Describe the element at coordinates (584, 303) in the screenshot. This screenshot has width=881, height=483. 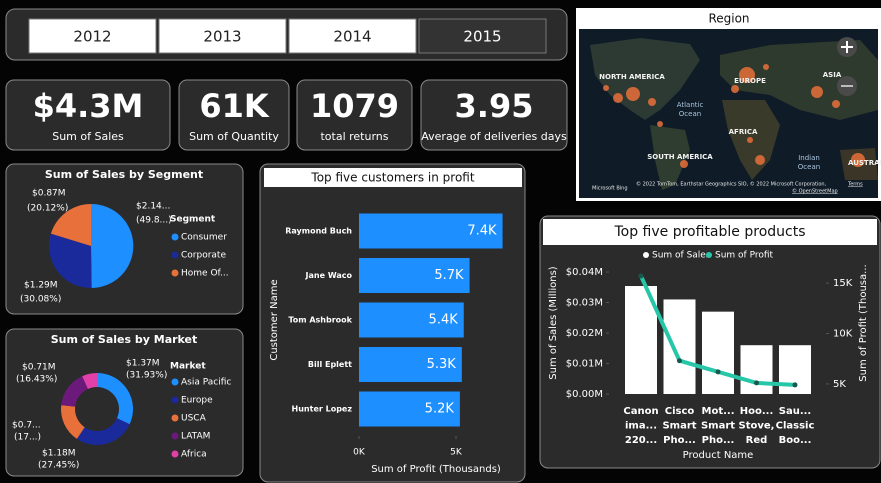
I see `y-tick-label: $0.03M` at that location.